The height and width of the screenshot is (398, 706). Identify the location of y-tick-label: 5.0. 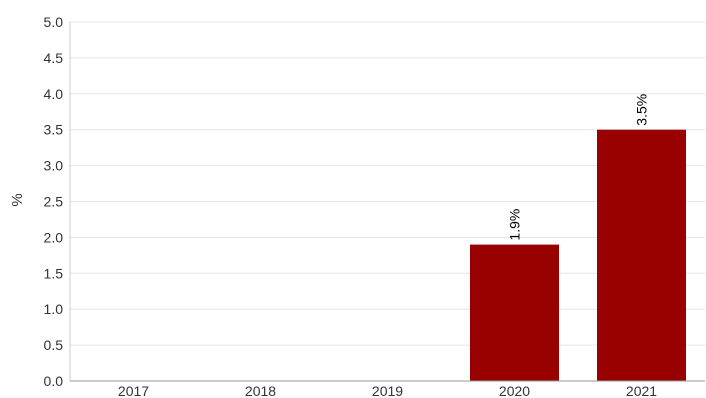
(54, 22).